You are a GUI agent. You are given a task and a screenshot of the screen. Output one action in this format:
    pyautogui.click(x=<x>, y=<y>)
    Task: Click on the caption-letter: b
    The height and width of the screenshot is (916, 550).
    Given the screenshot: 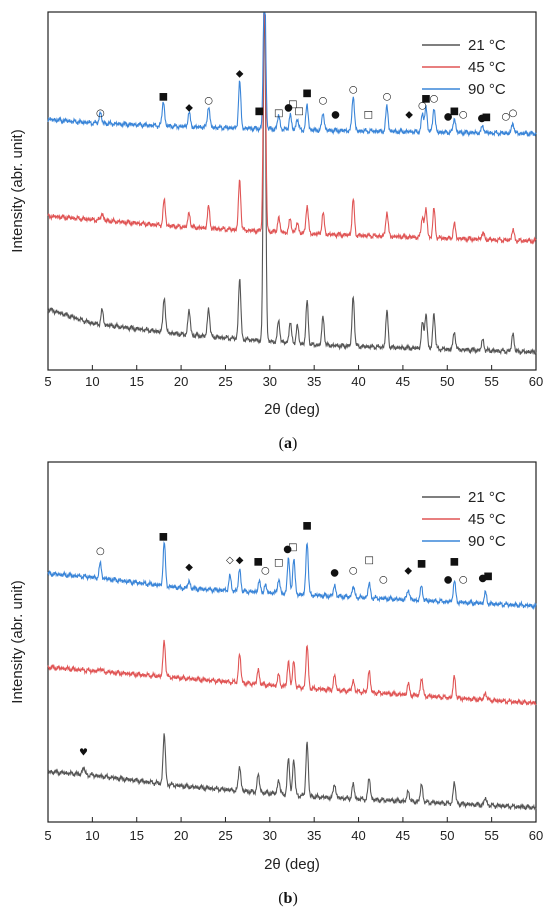 What is the action you would take?
    pyautogui.click(x=288, y=898)
    